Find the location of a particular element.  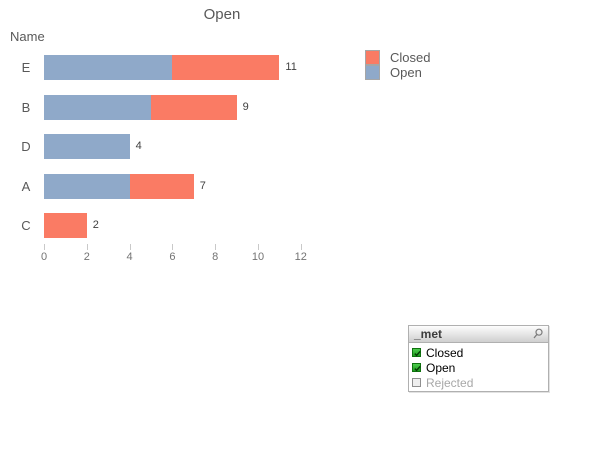

category-label: A is located at coordinates (26, 186).